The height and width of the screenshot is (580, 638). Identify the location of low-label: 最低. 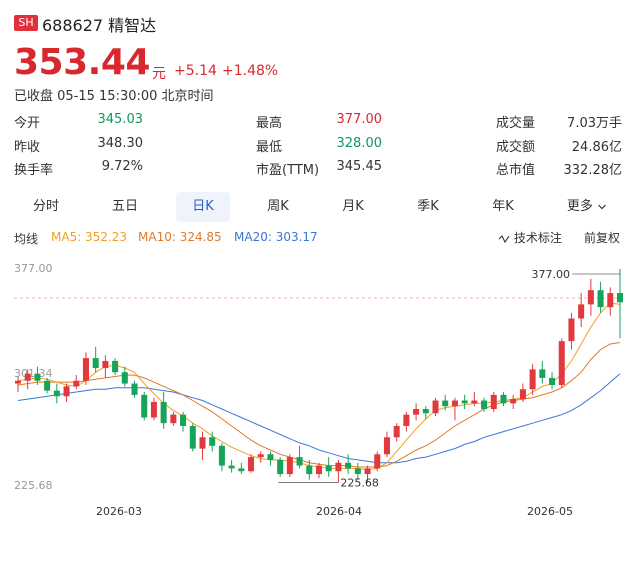
(269, 147).